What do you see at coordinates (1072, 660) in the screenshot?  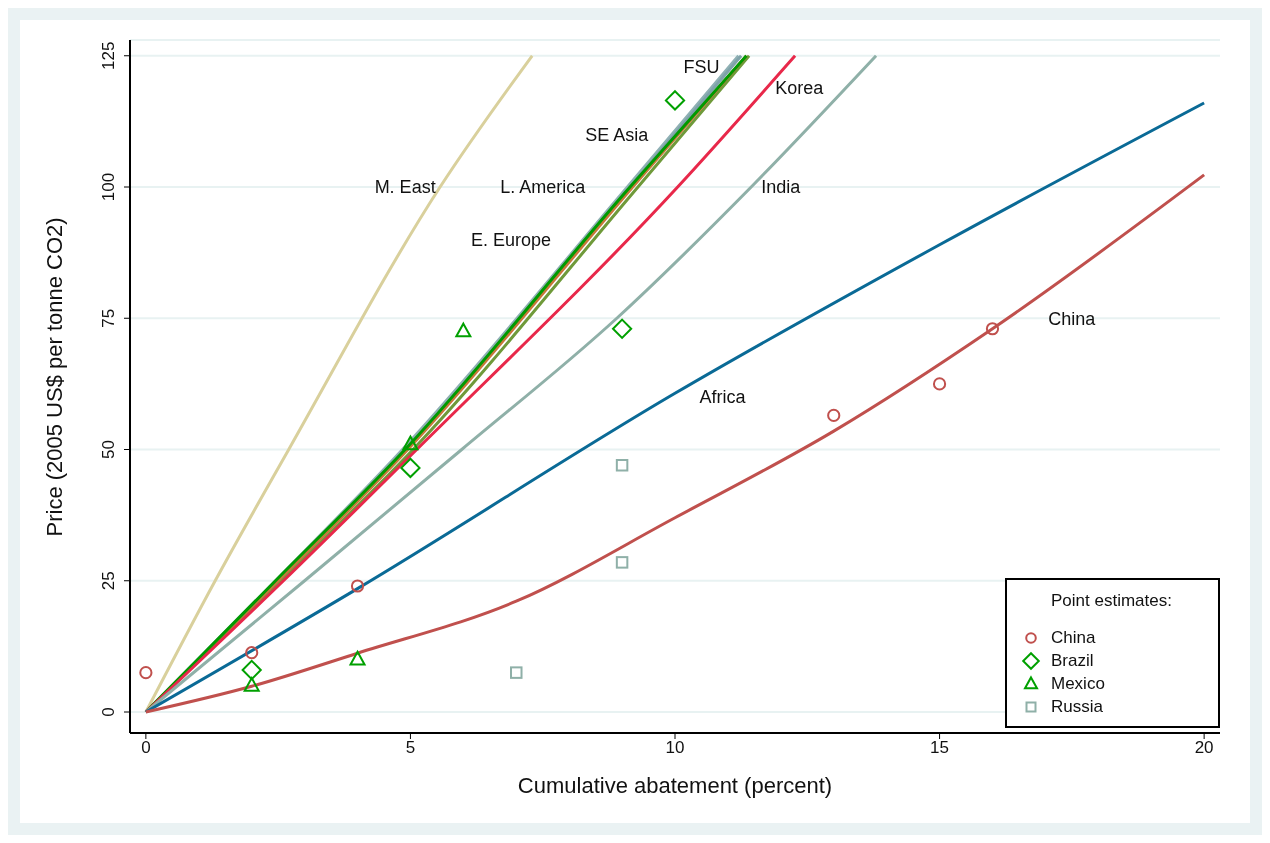 I see `legend-label: Brazil` at bounding box center [1072, 660].